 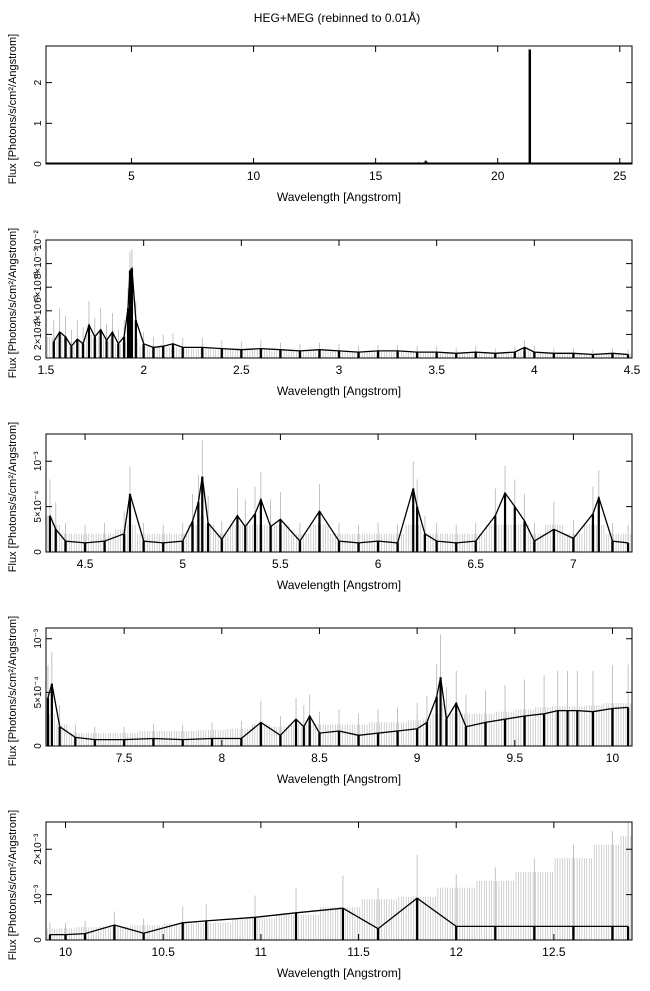 What do you see at coordinates (534, 370) in the screenshot?
I see `x-tick-label: 4` at bounding box center [534, 370].